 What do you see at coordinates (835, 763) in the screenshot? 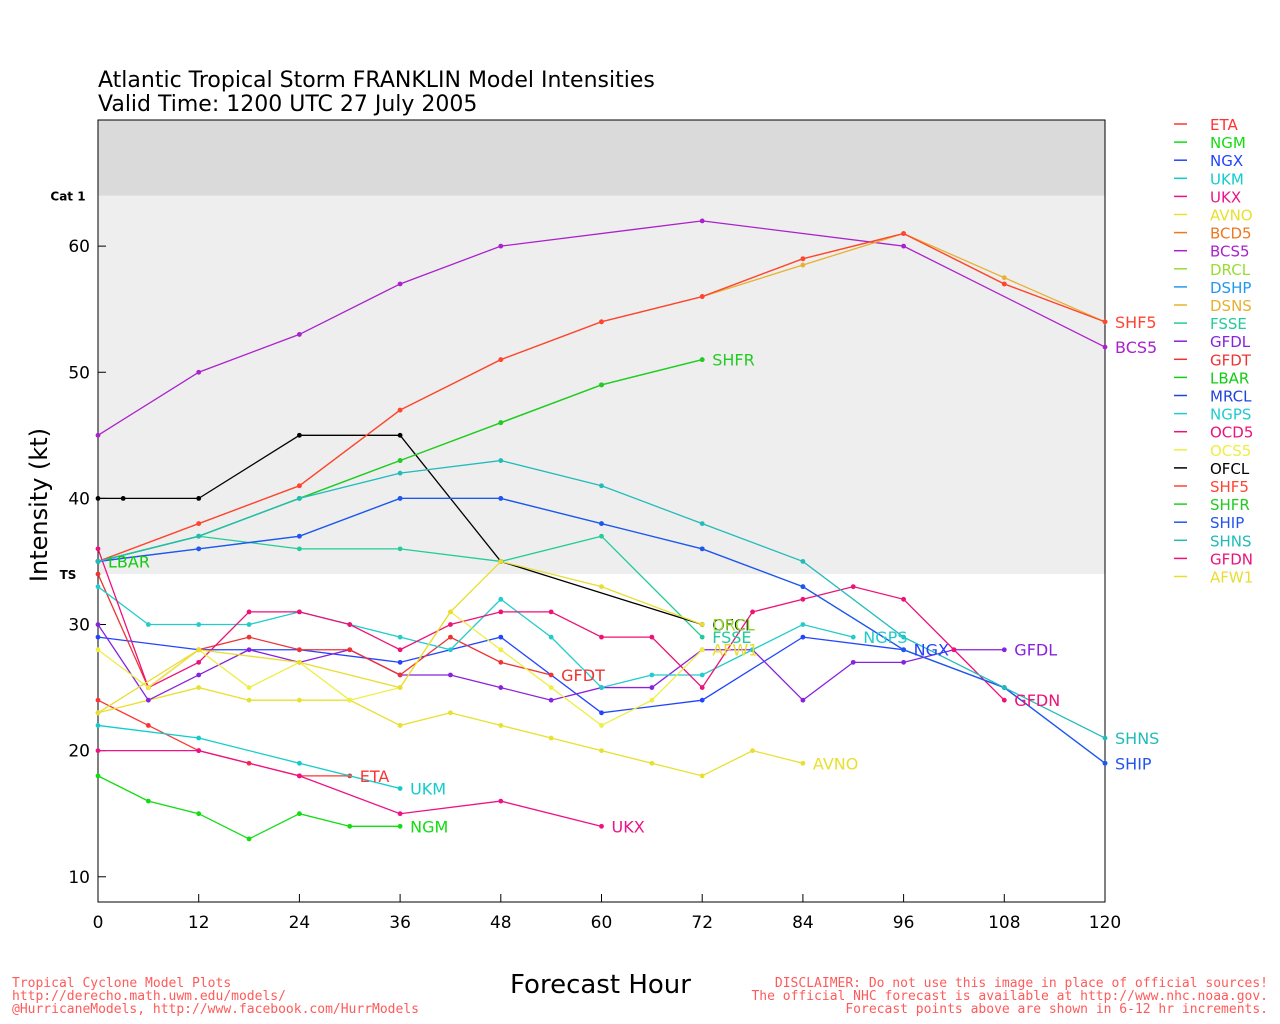
I see `series-label: AVNO` at bounding box center [835, 763].